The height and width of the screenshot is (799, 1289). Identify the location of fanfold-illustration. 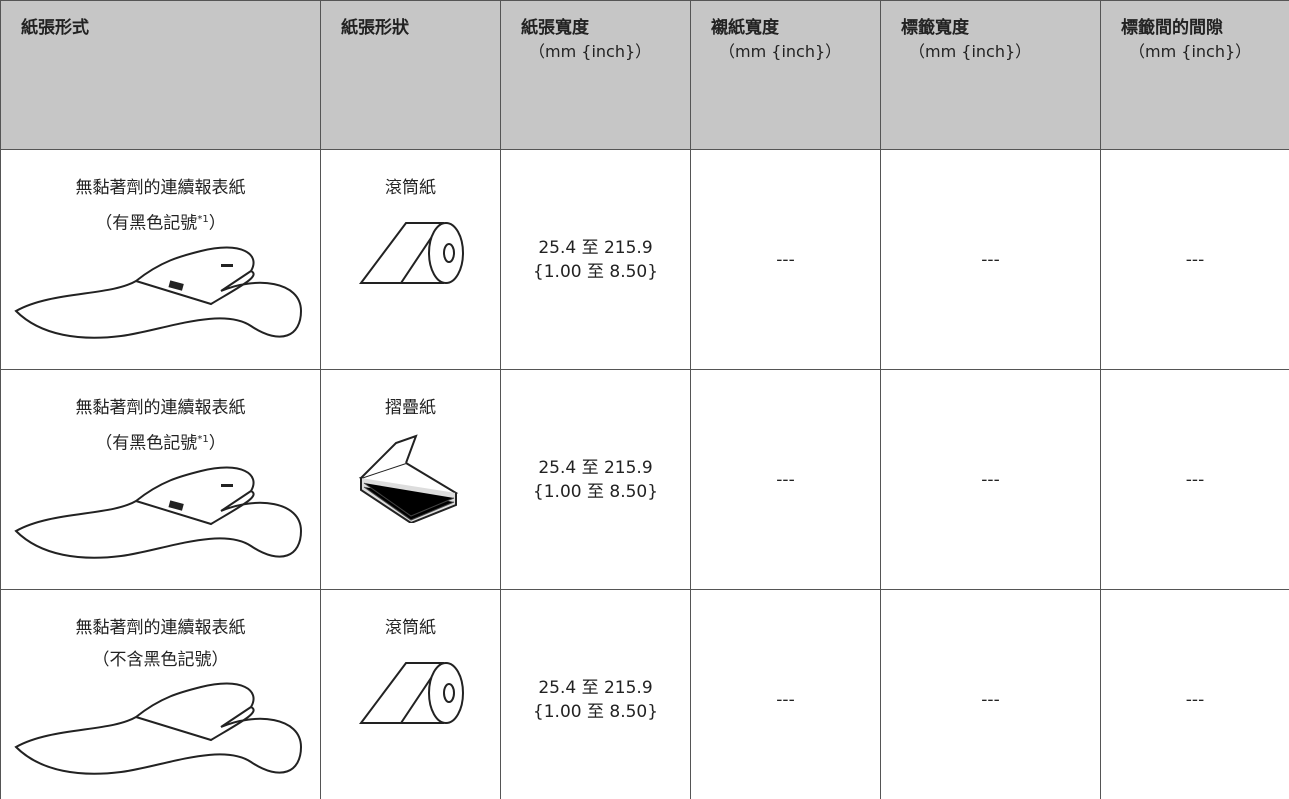
(408, 479).